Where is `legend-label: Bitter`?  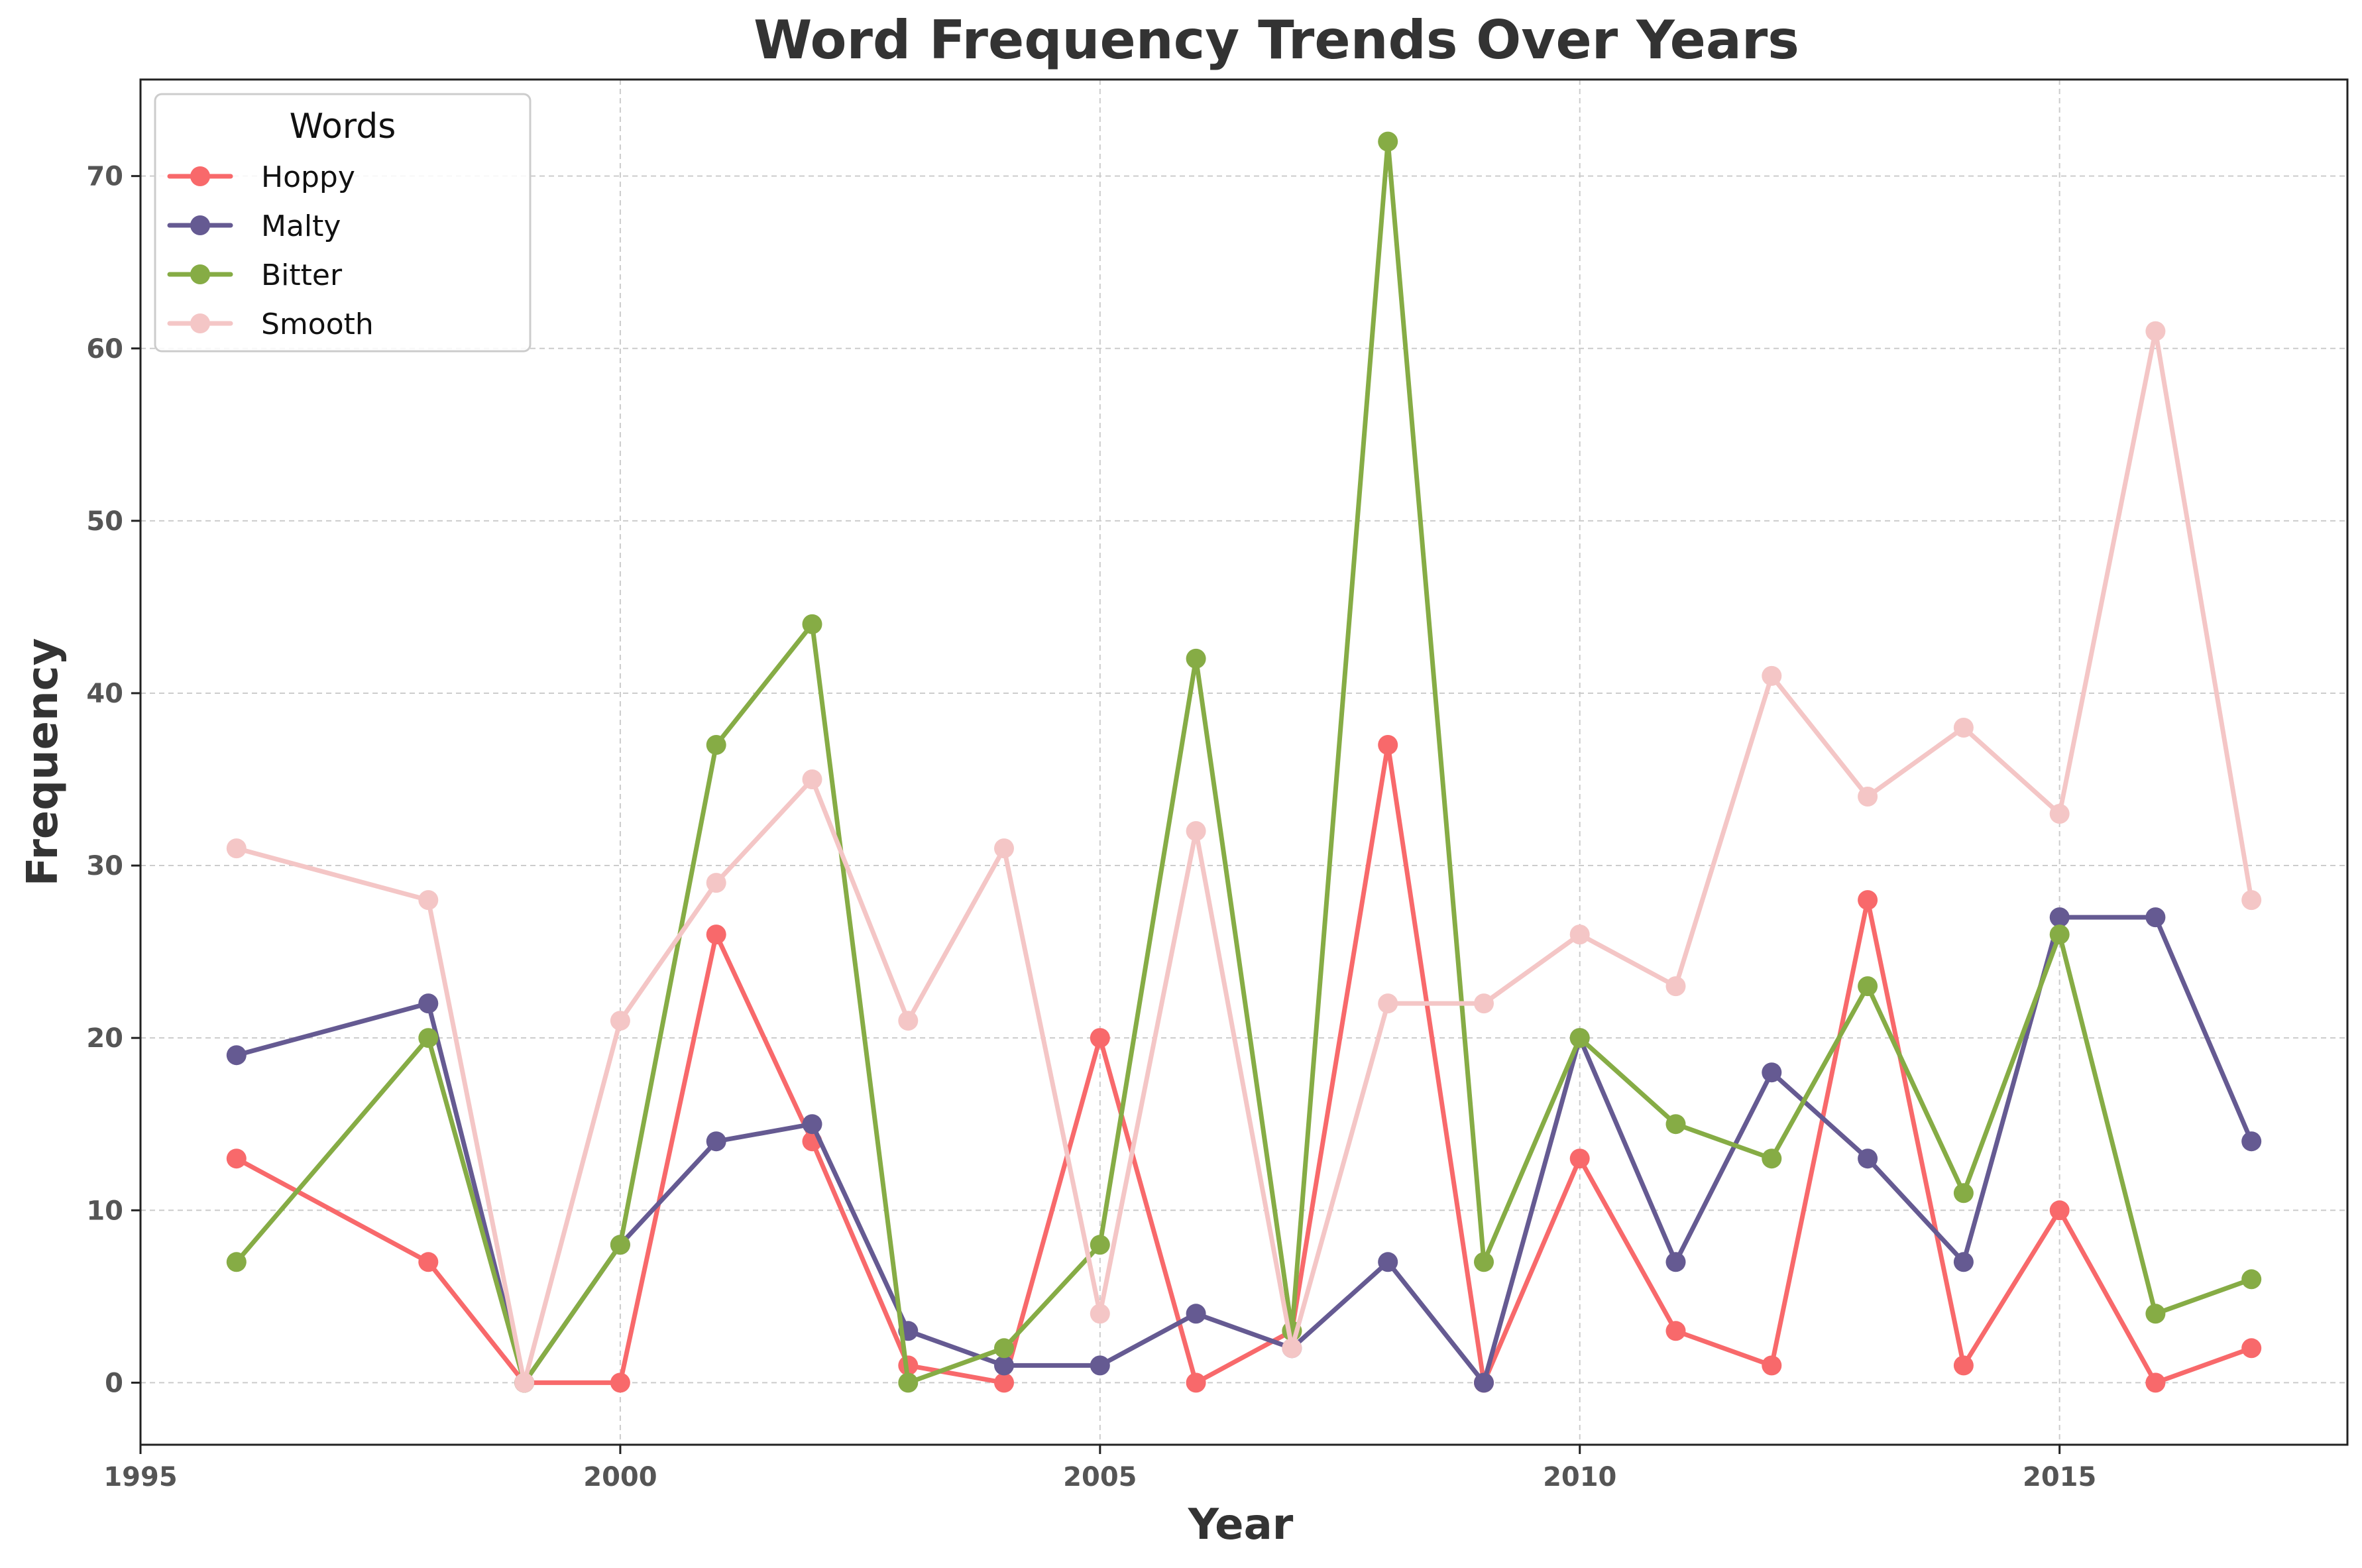 legend-label: Bitter is located at coordinates (302, 275).